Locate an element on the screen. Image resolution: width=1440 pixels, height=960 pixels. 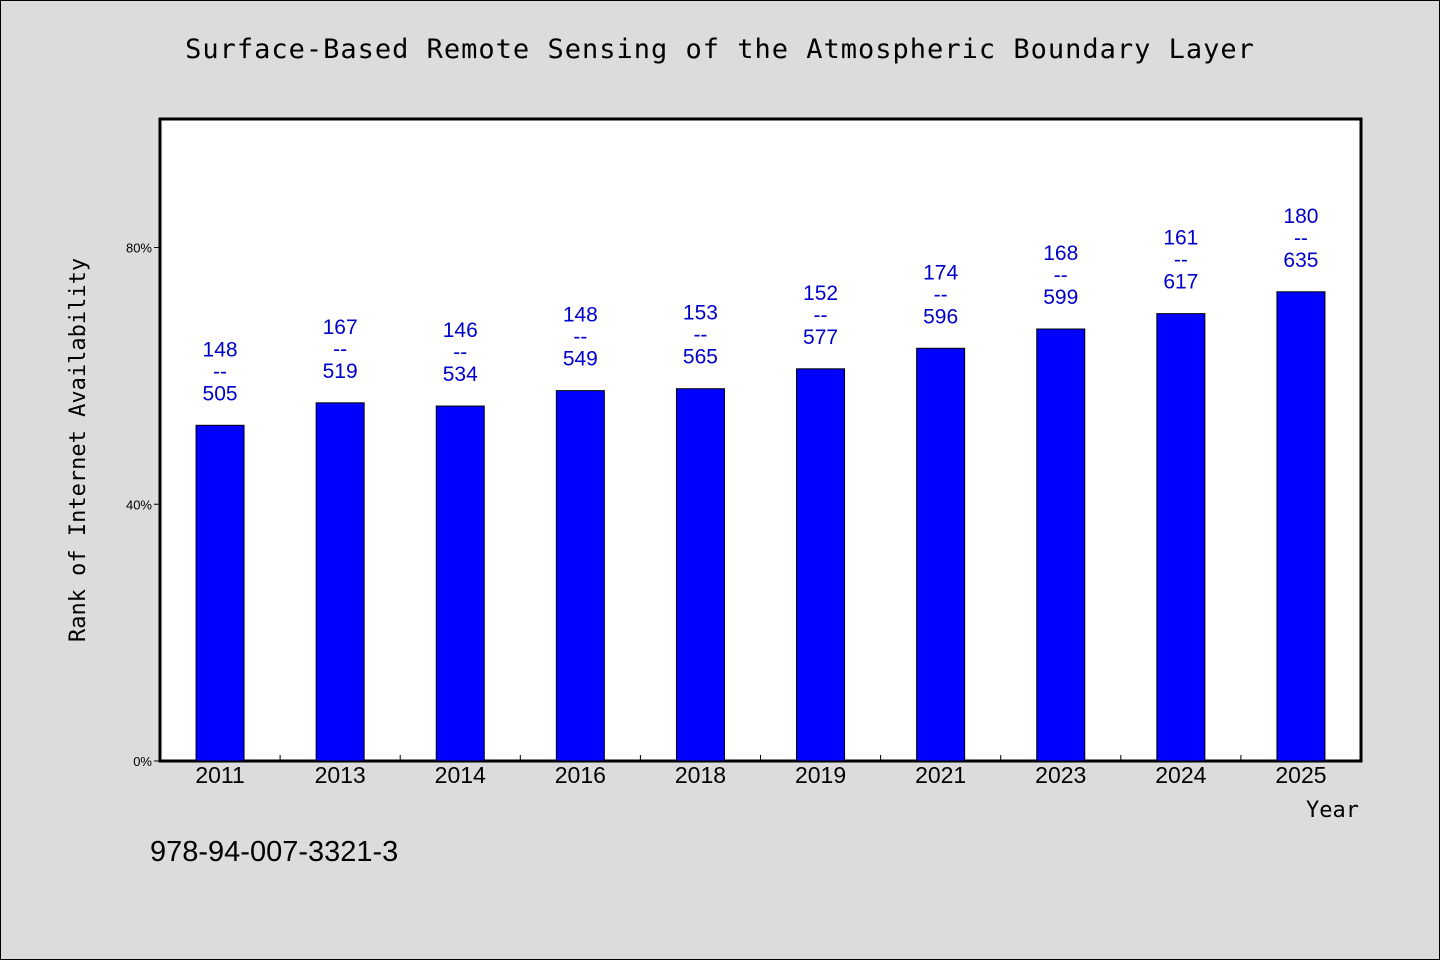
data-label-2021-bottom: 596 is located at coordinates (940, 316).